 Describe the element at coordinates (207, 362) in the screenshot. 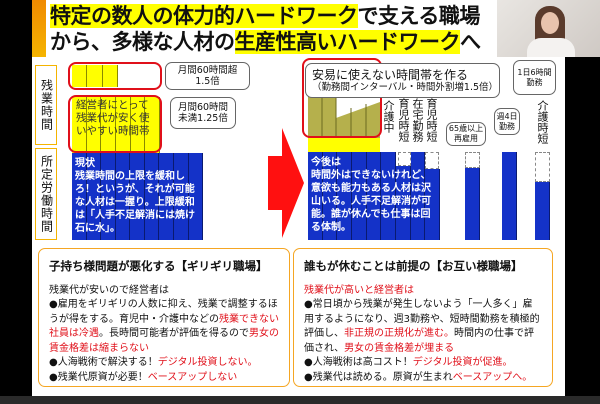

I see `red-text: デジタル投資しない。` at that location.